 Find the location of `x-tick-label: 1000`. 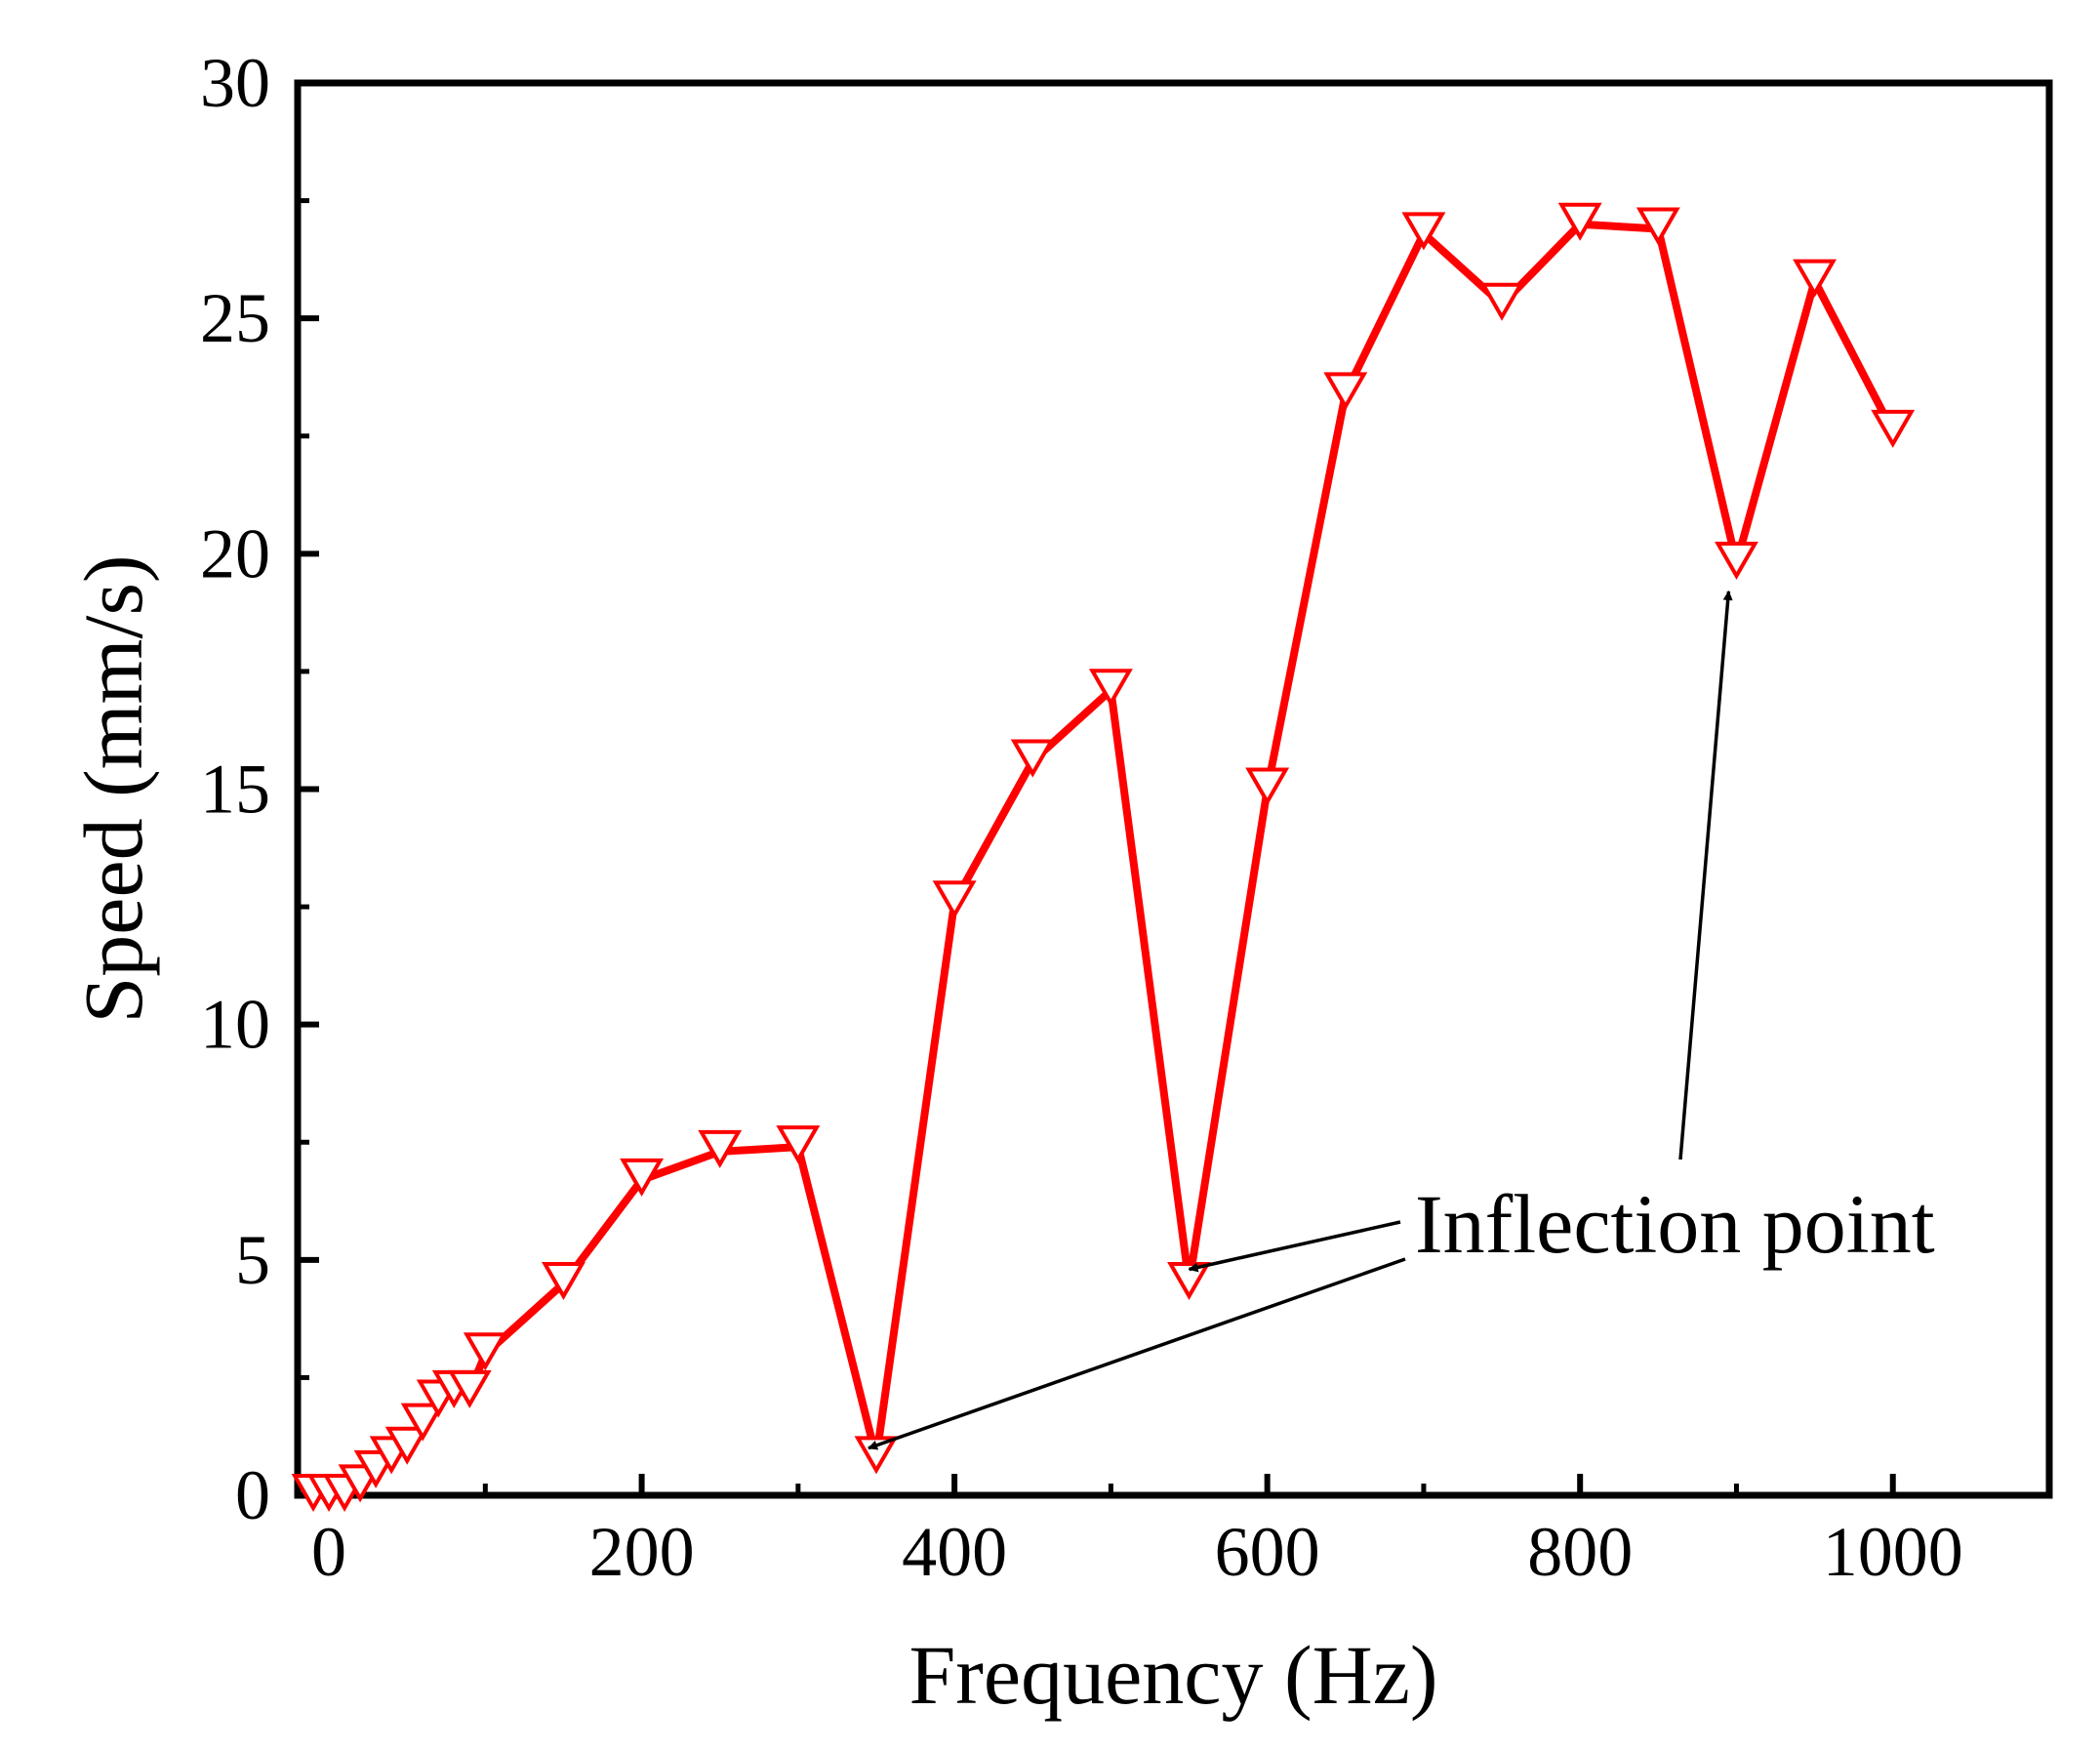

x-tick-label: 1000 is located at coordinates (1893, 1552).